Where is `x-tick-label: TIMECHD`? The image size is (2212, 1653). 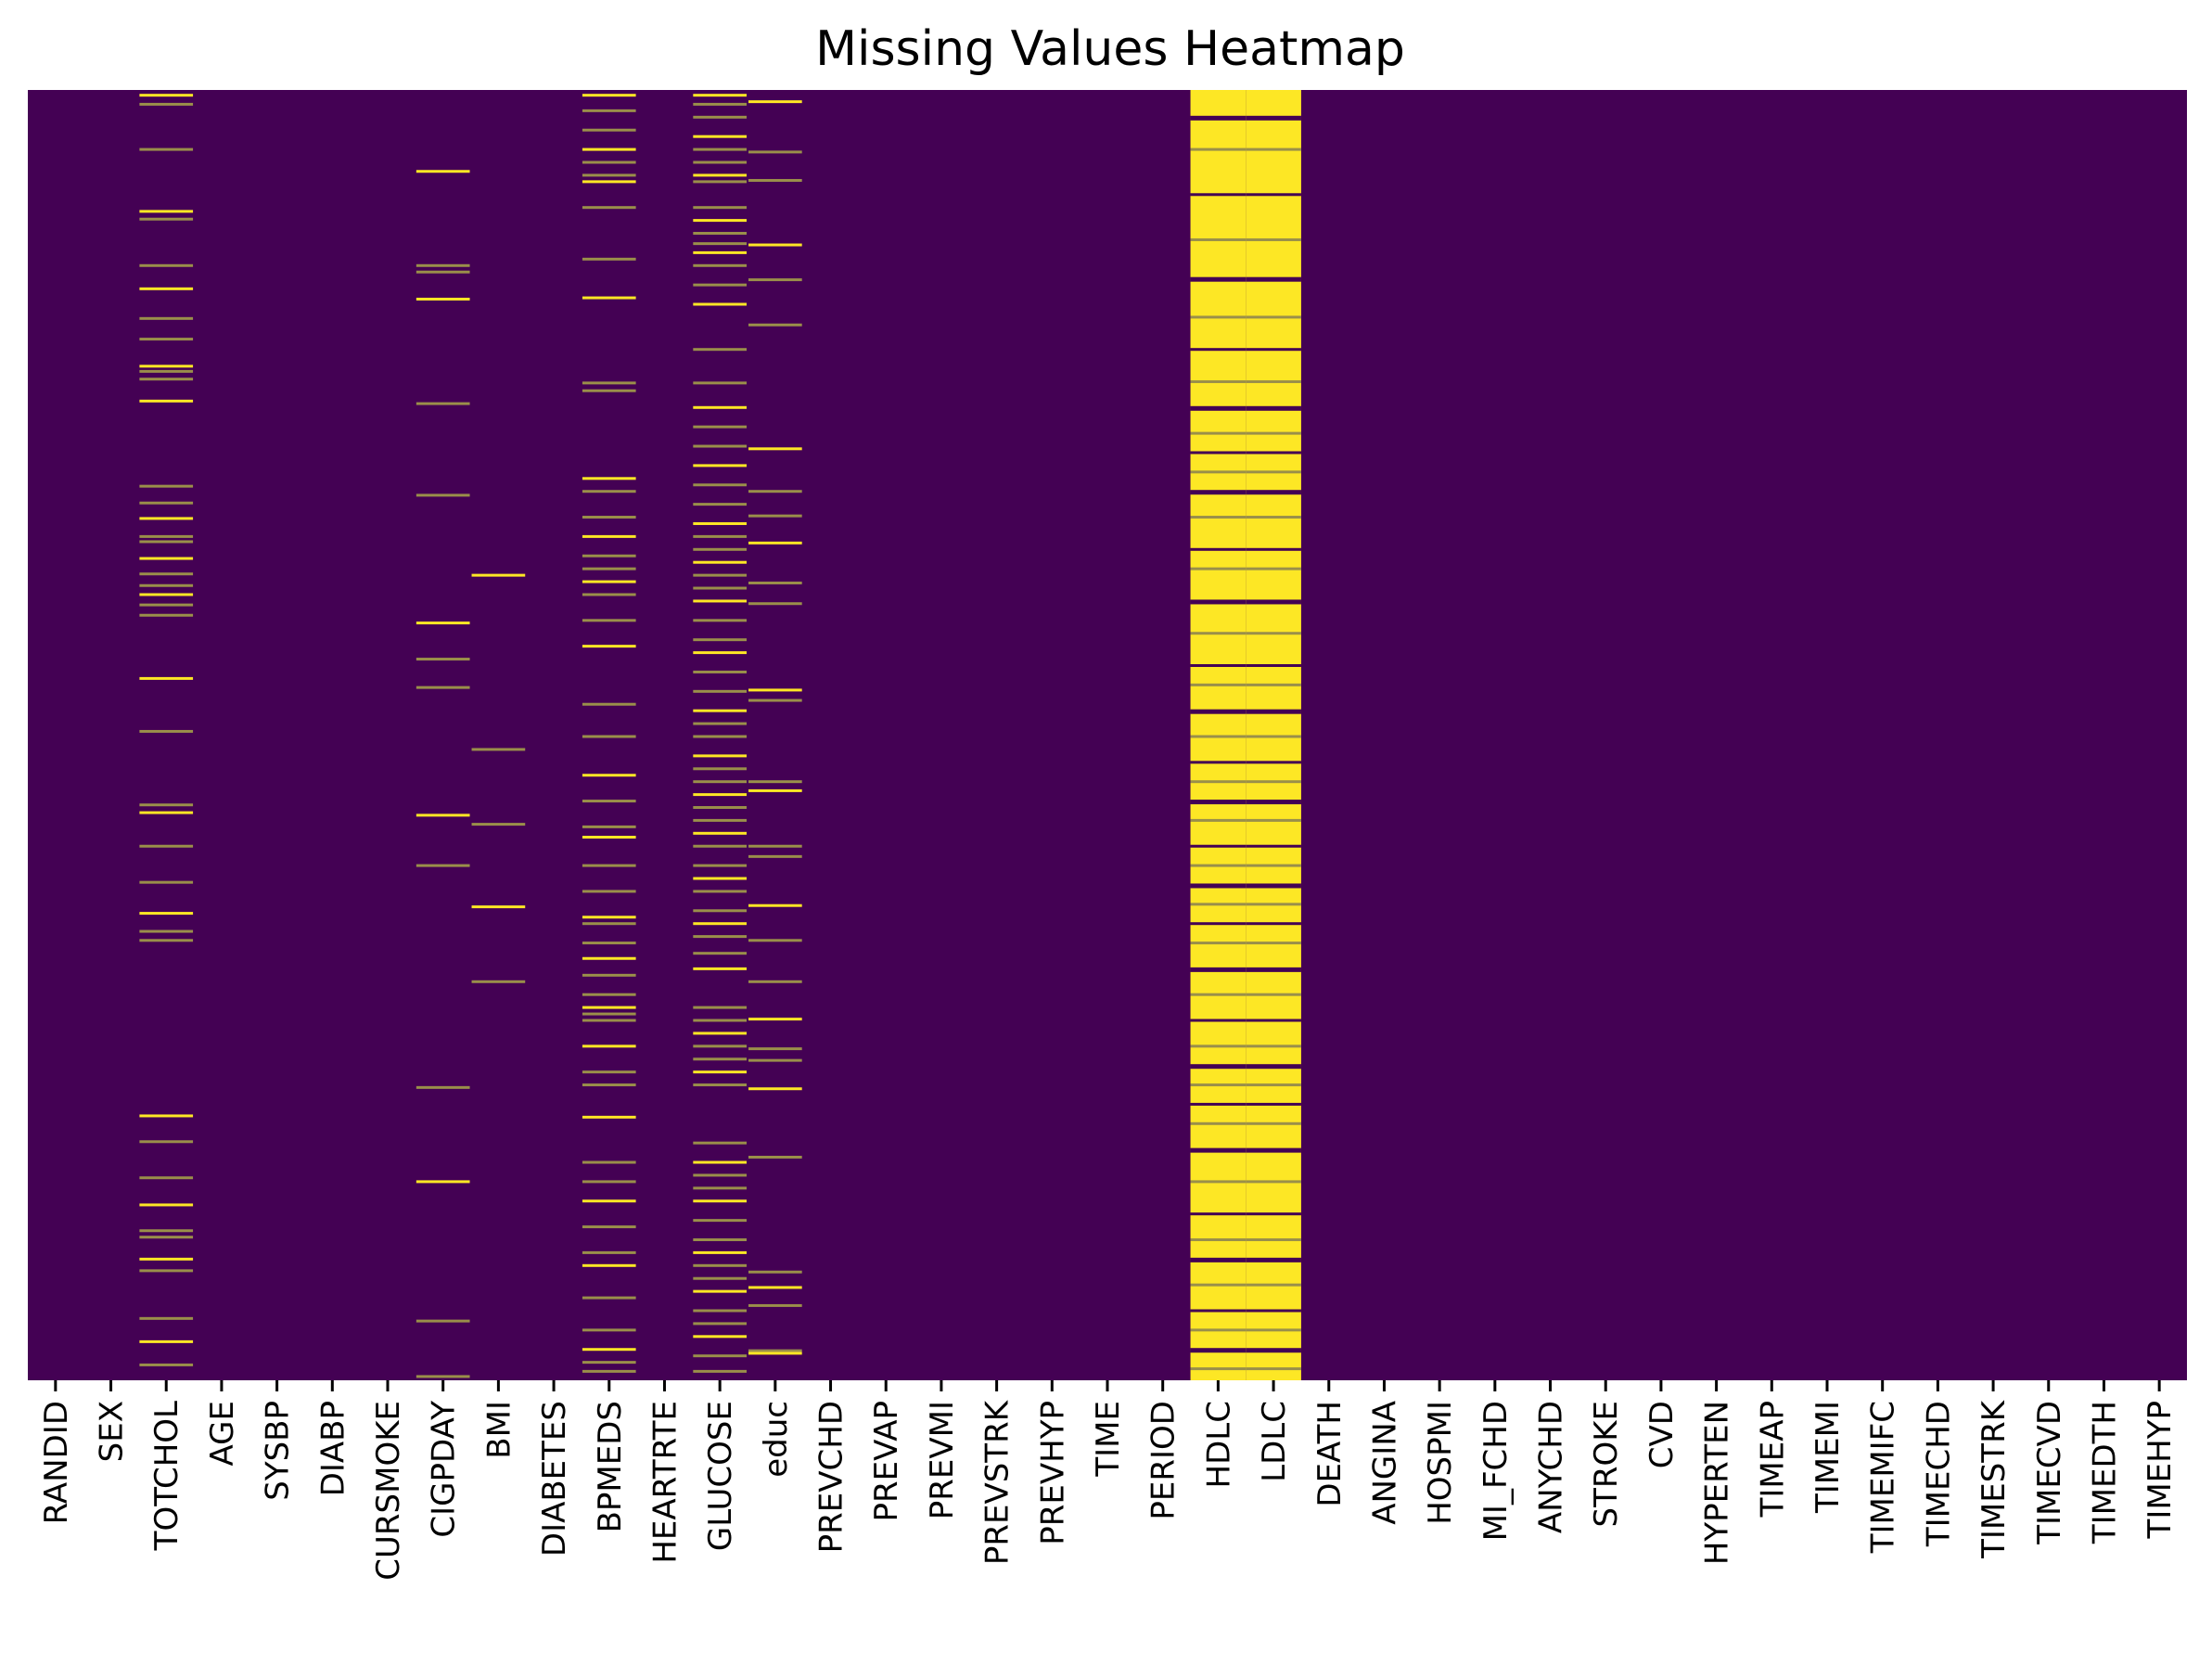 x-tick-label: TIMECHD is located at coordinates (1938, 1474).